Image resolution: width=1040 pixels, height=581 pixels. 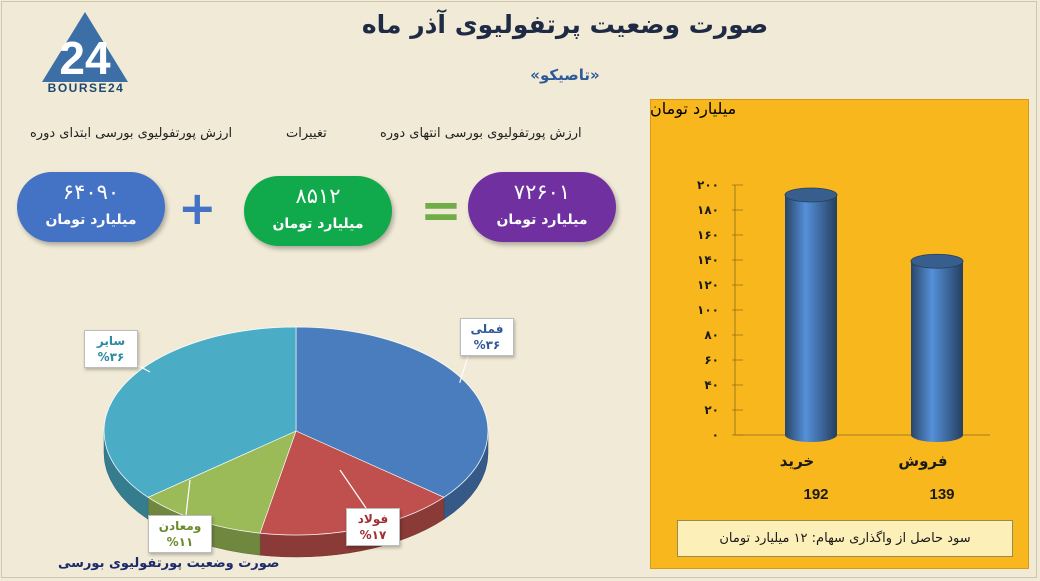 What do you see at coordinates (441, 210) in the screenshot?
I see `equals-sign: =` at bounding box center [441, 210].